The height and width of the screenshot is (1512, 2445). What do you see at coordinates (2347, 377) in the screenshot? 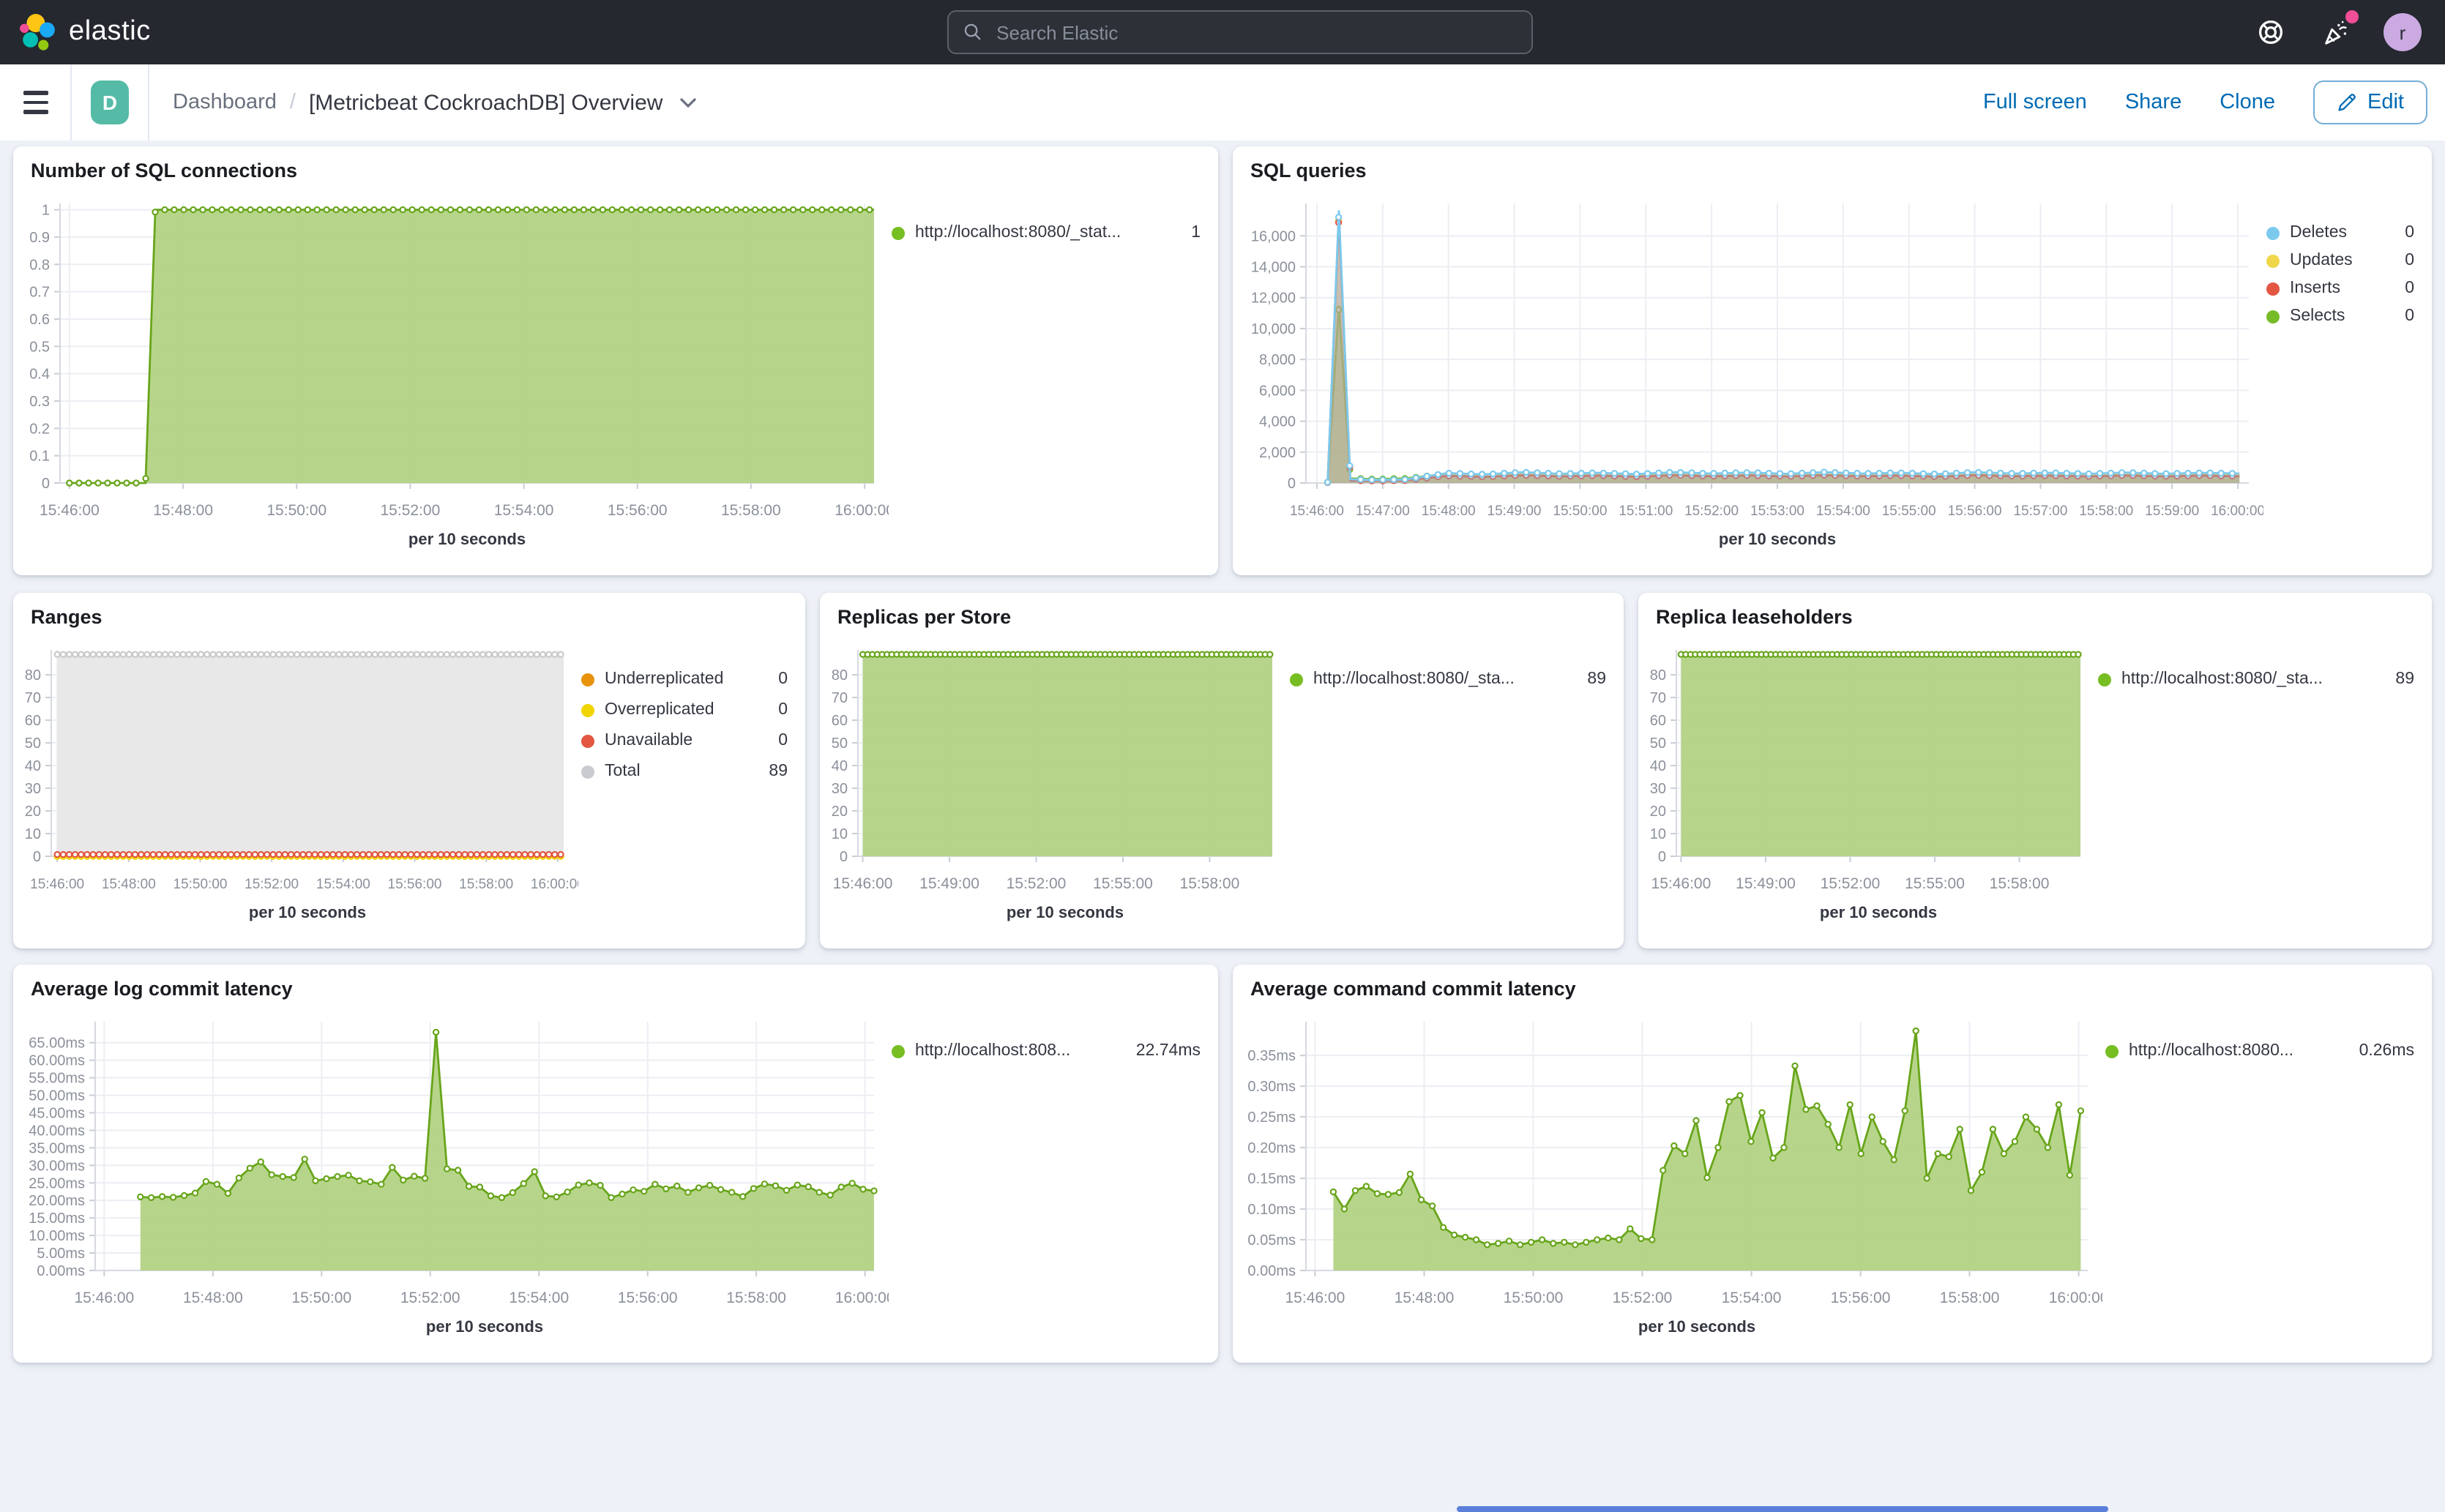
I see `chart-legend: Deletes 0 Updates 0 Inserts 0 Selects 0` at bounding box center [2347, 377].